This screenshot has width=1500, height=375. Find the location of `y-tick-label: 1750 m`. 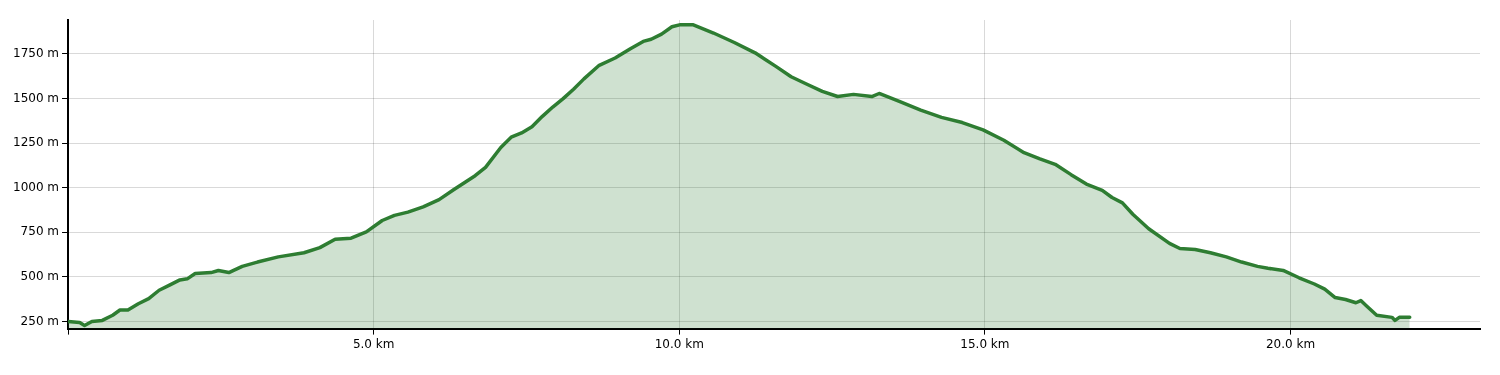

y-tick-label: 1750 m is located at coordinates (36, 53).